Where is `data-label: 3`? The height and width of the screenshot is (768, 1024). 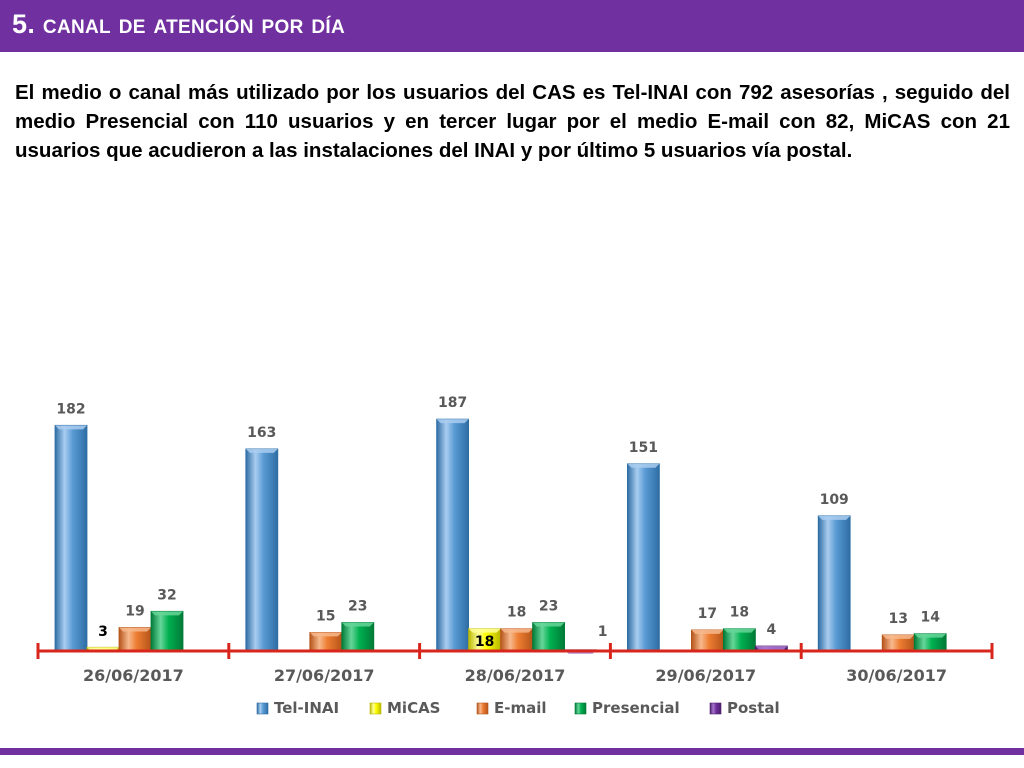 data-label: 3 is located at coordinates (103, 632).